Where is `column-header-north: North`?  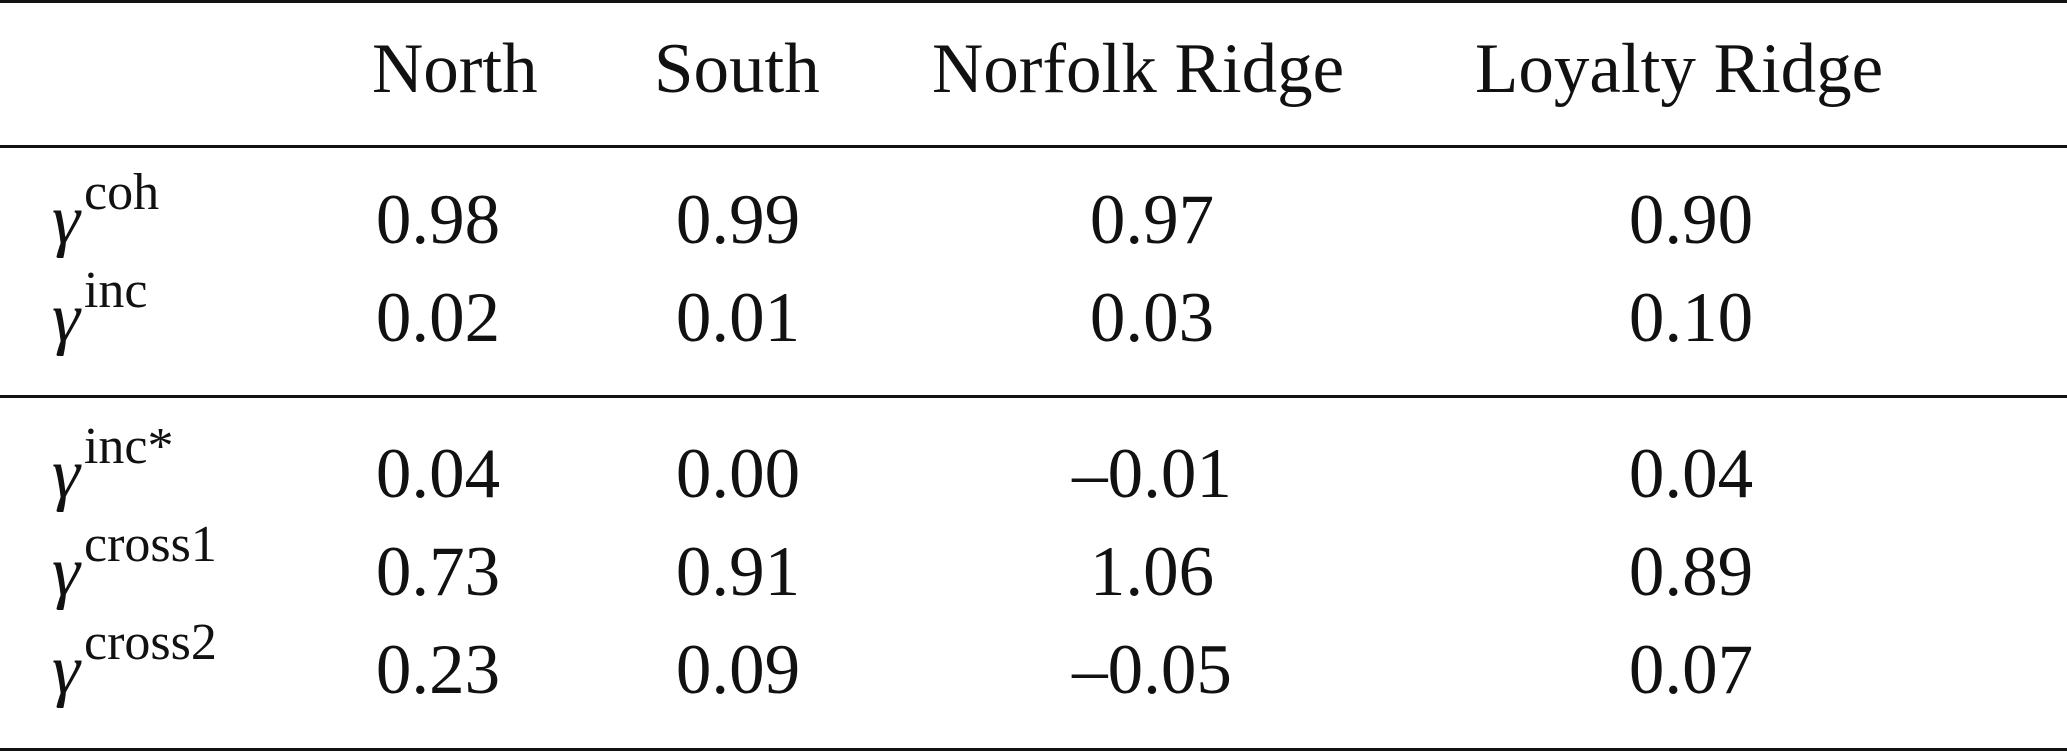
column-header-north: North is located at coordinates (455, 69).